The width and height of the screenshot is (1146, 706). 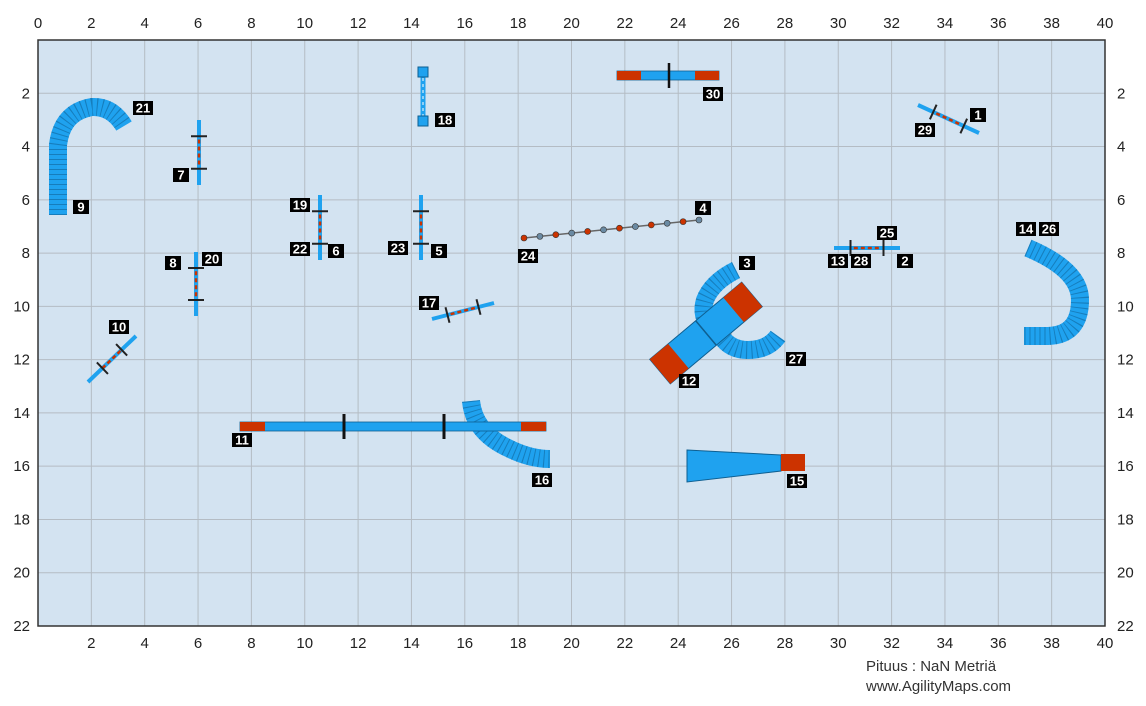 I want to click on obstacle-label-26: 26, so click(x=1049, y=229).